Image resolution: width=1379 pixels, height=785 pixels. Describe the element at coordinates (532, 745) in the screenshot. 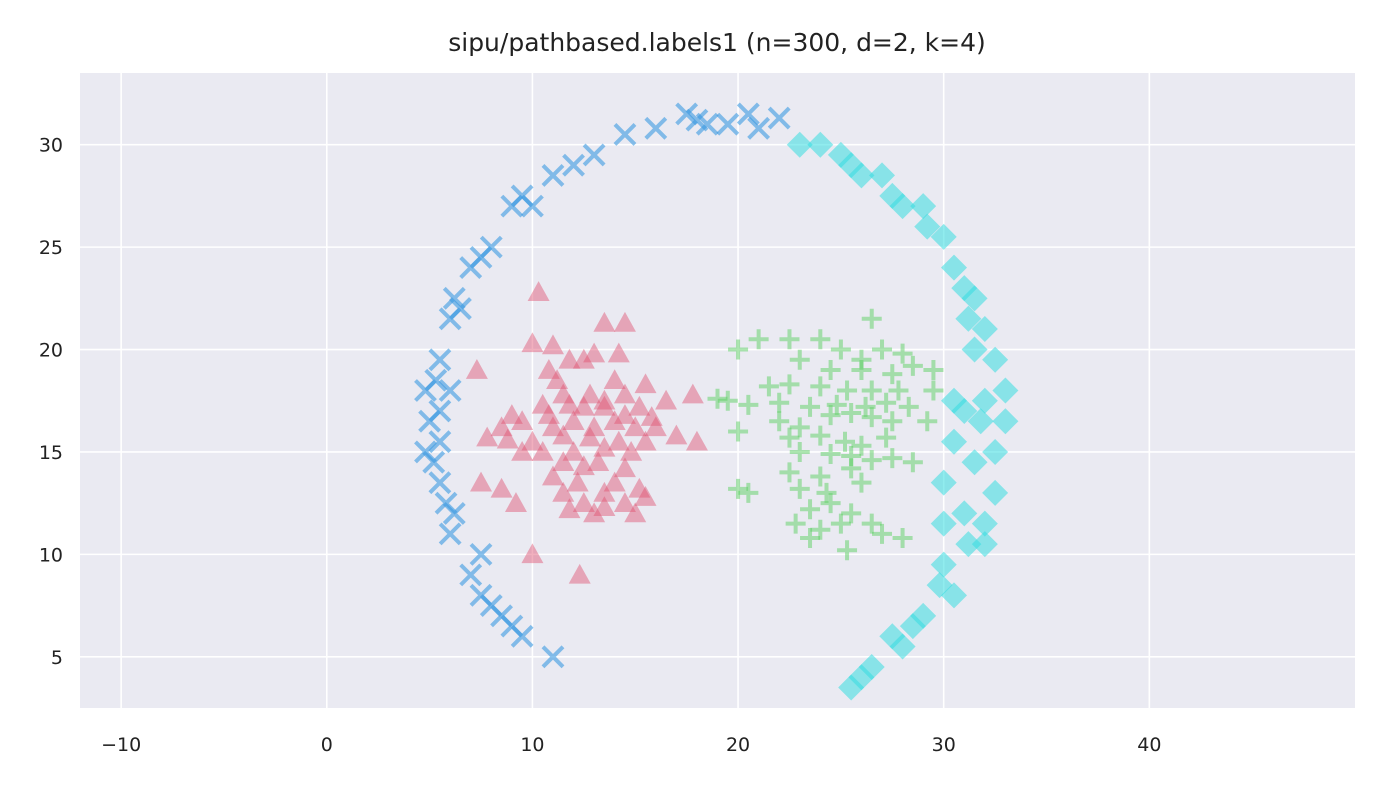

I see `x-tick-label: 10` at that location.